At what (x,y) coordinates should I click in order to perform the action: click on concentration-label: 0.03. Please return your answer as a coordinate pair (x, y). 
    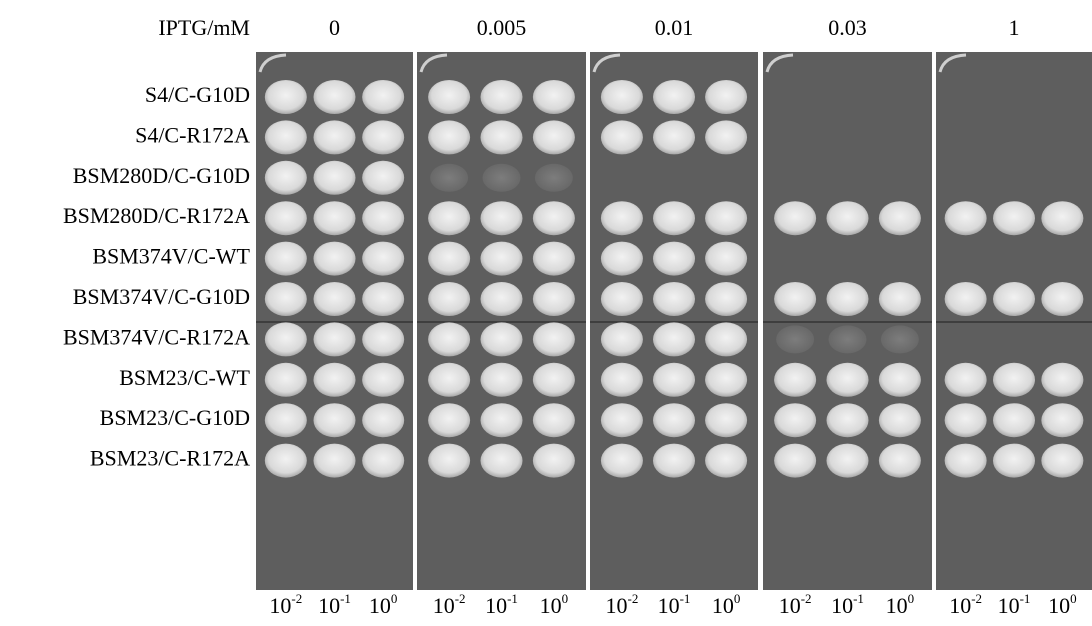
    Looking at the image, I should click on (847, 27).